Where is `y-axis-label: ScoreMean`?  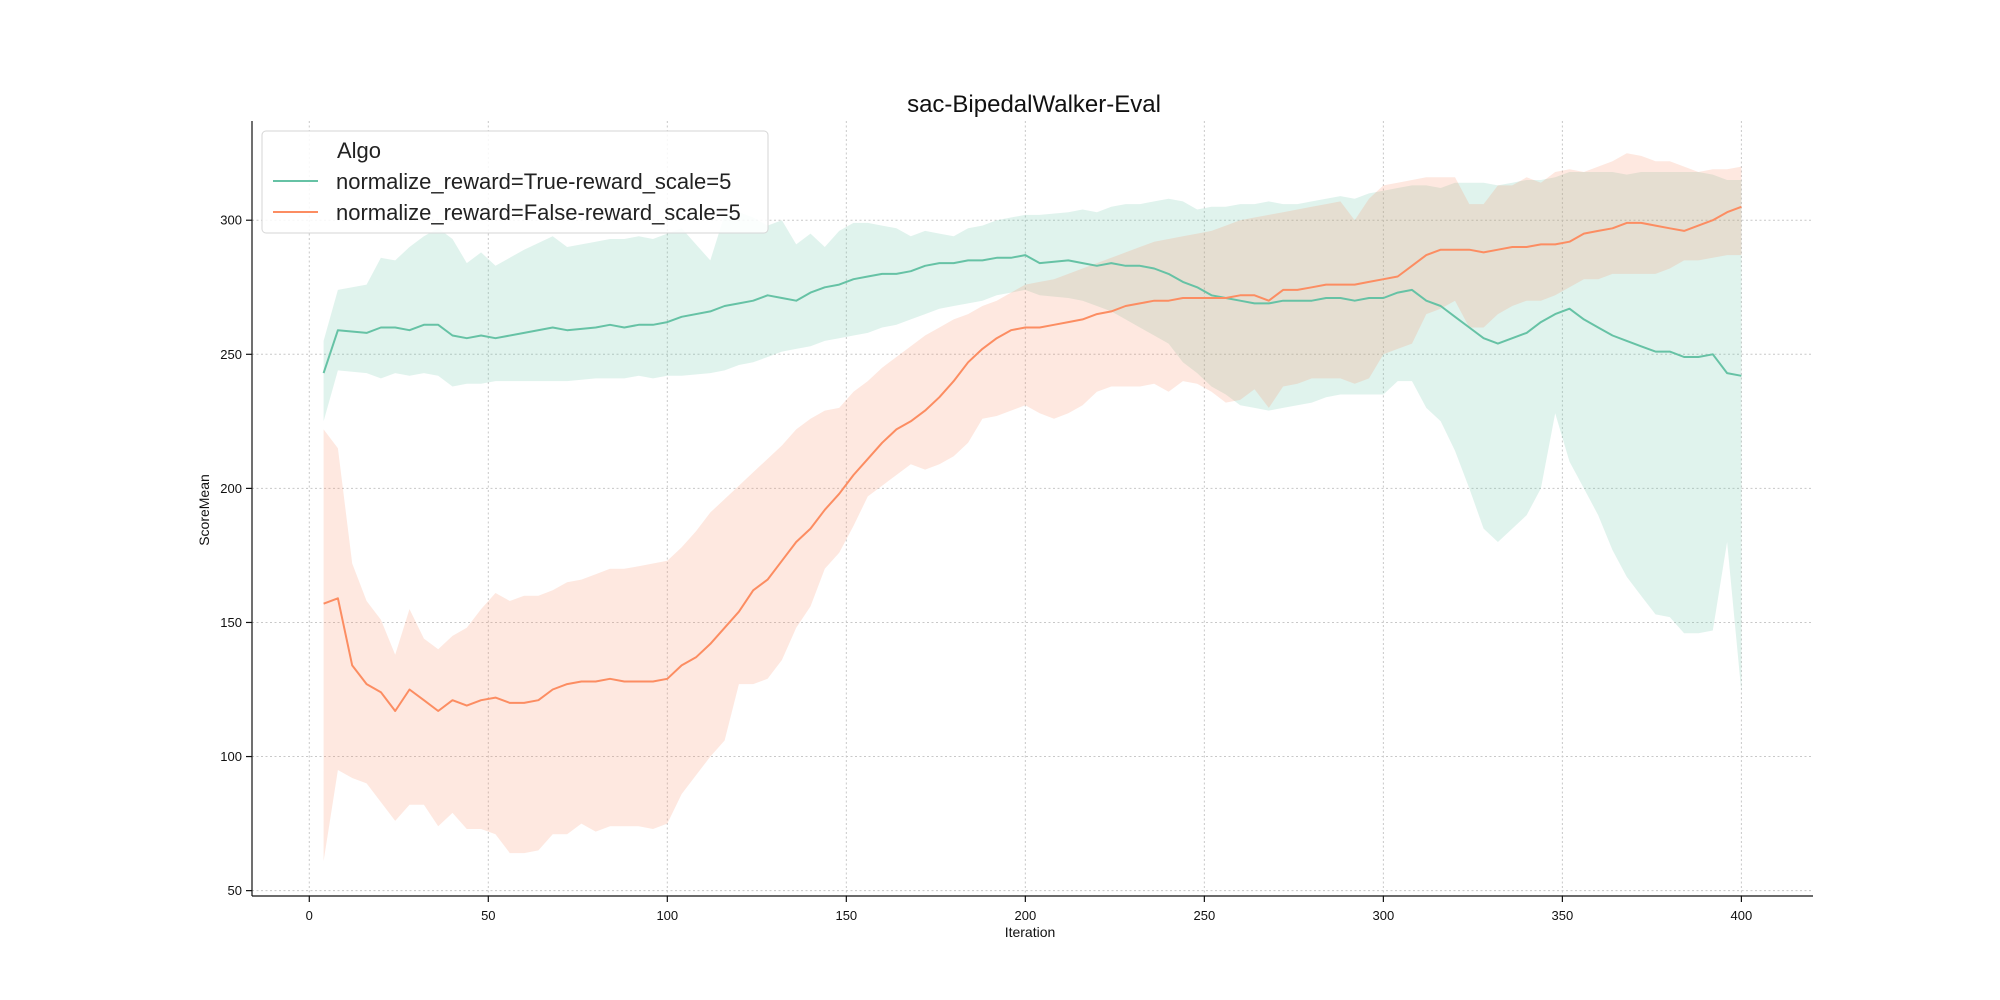
y-axis-label: ScoreMean is located at coordinates (204, 510).